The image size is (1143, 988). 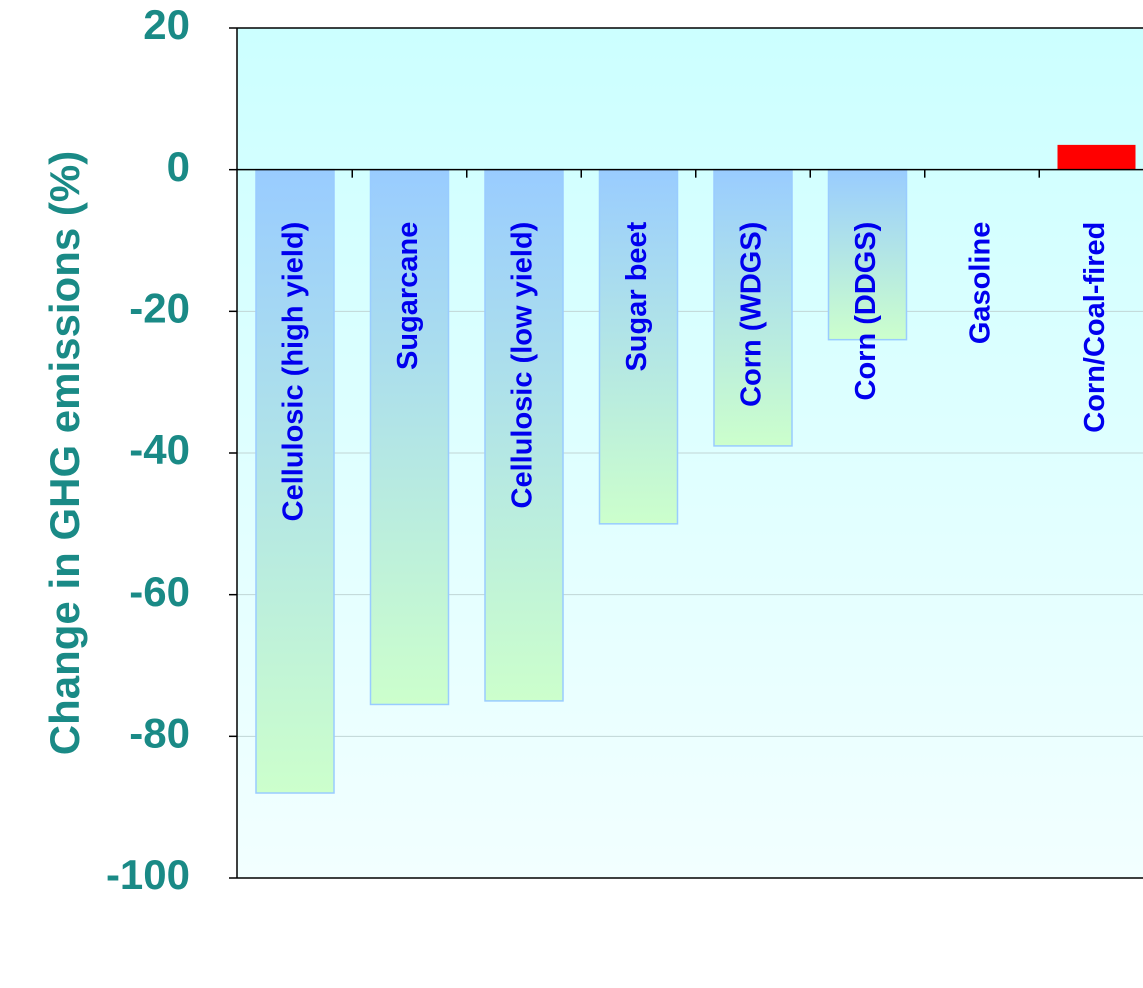 What do you see at coordinates (1095, 327) in the screenshot?
I see `category-label: Corn/Coal-fired` at bounding box center [1095, 327].